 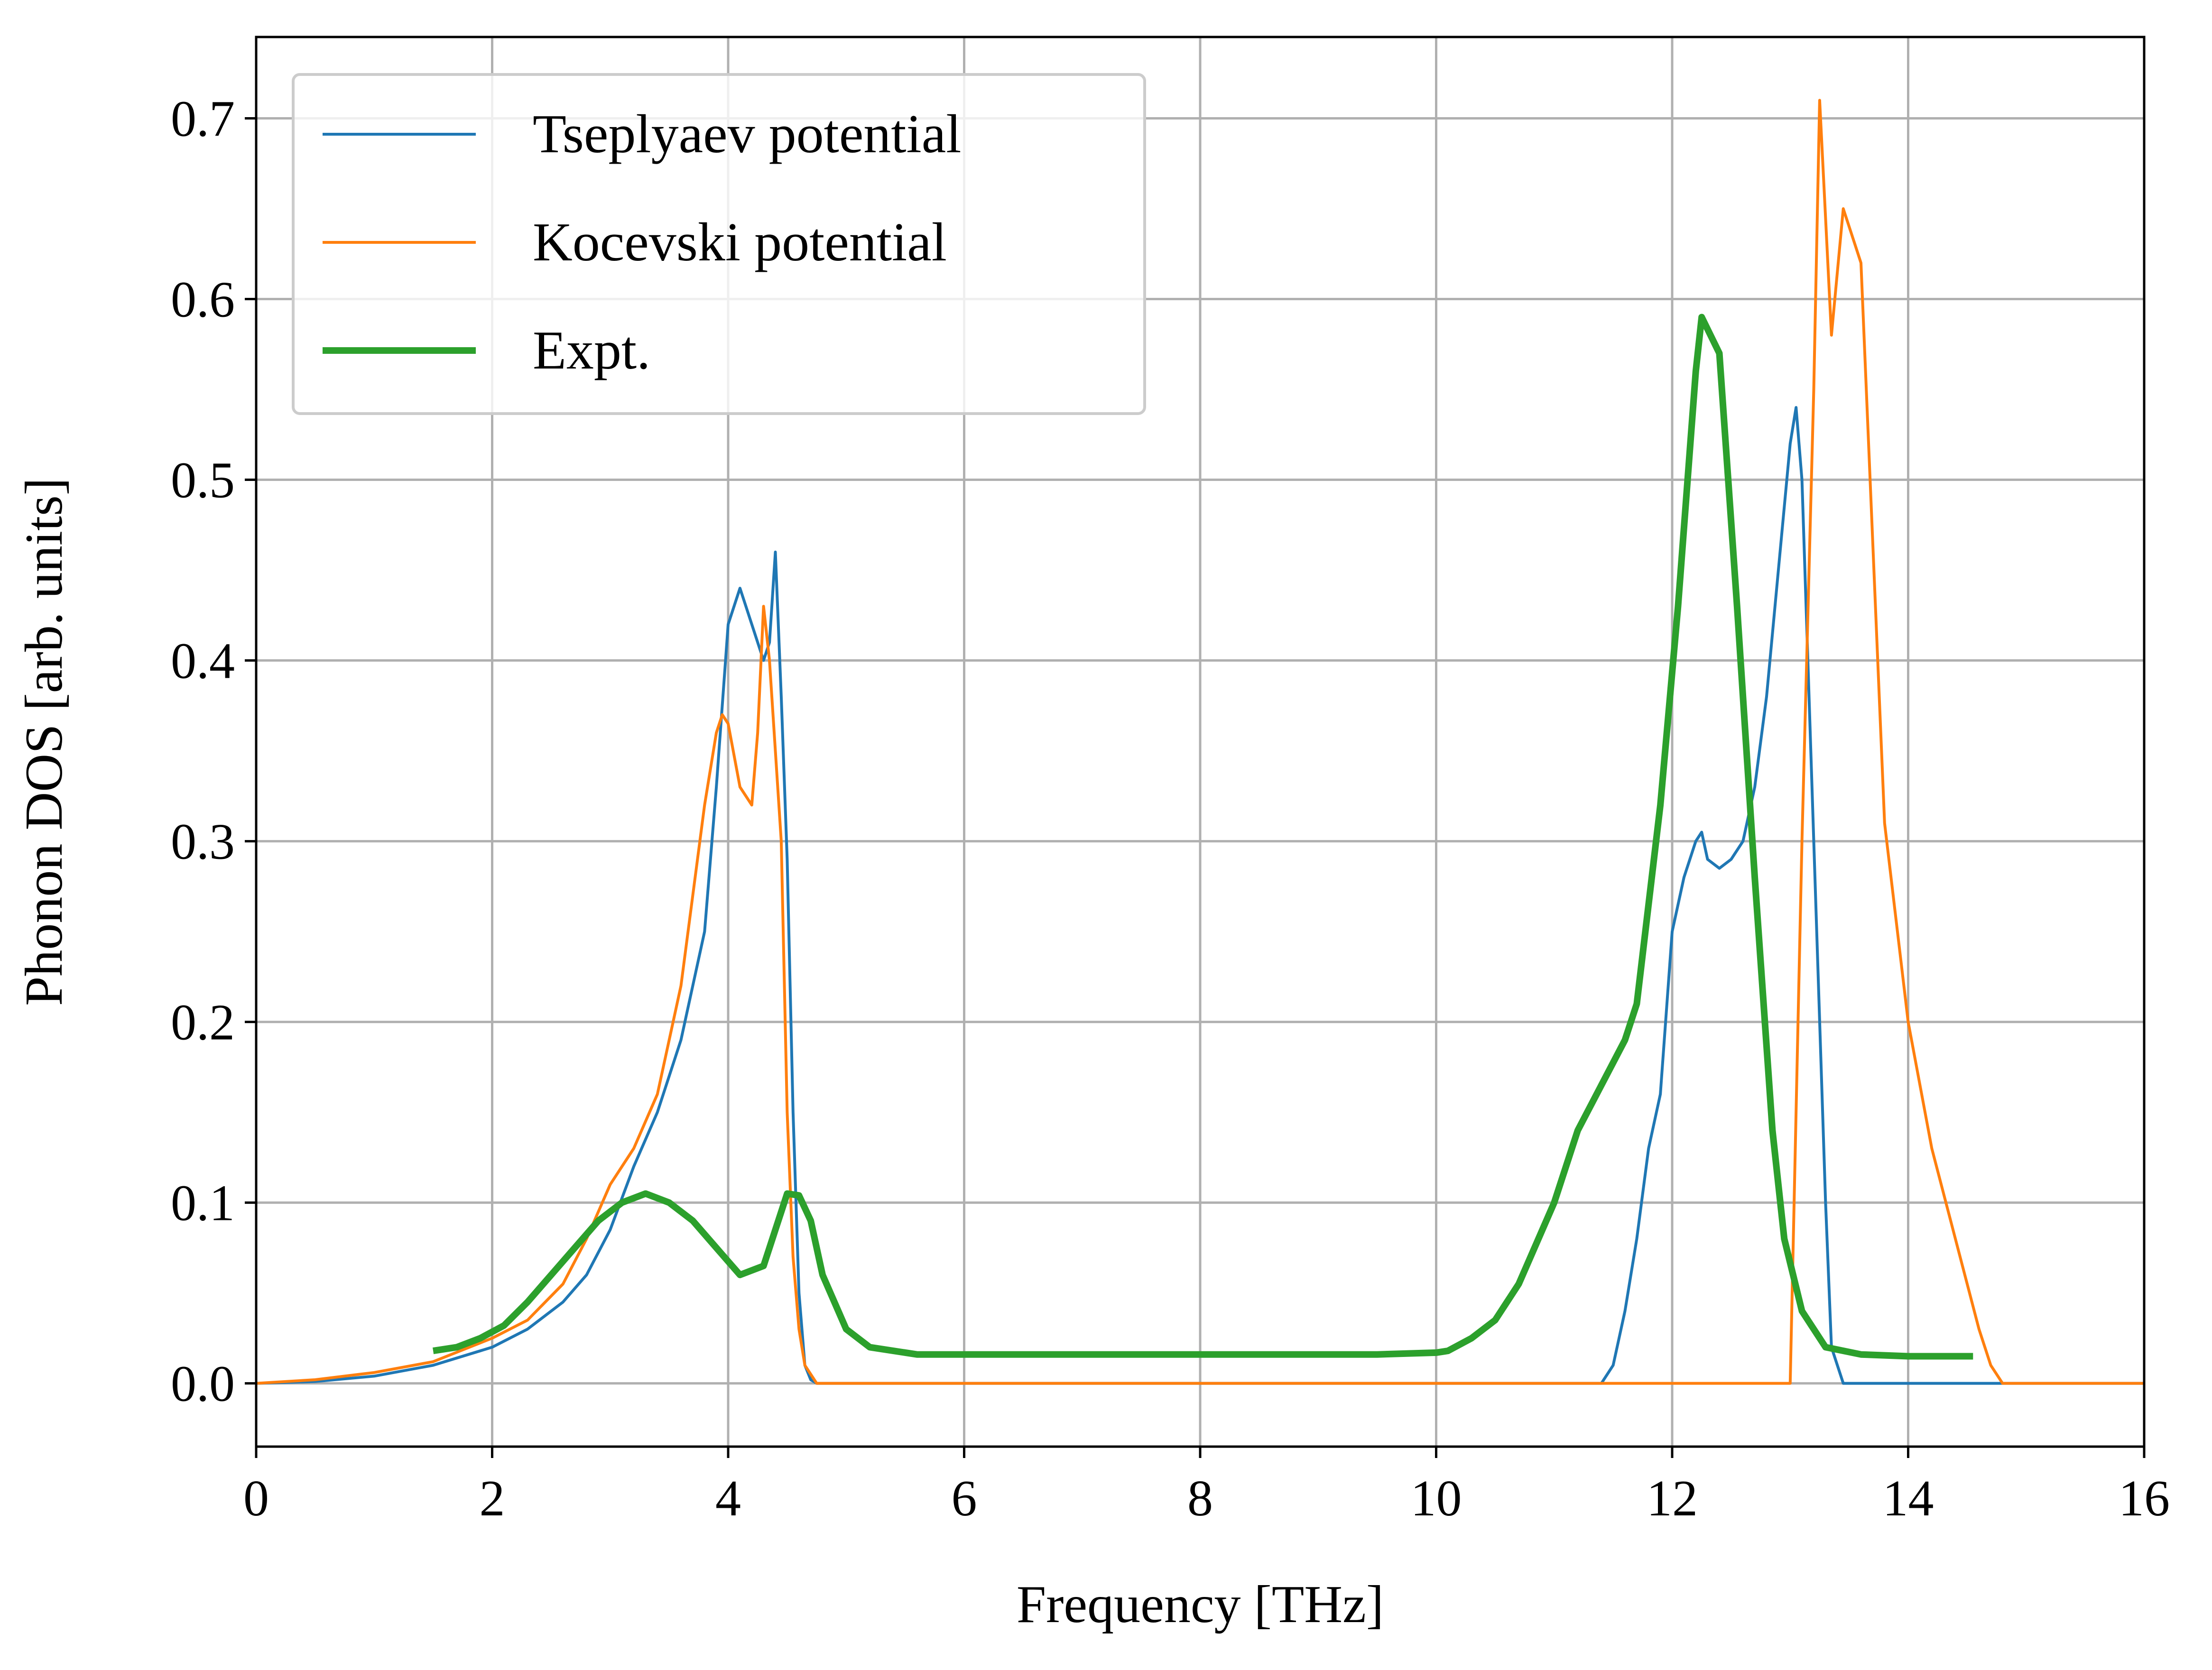 What do you see at coordinates (1672, 1498) in the screenshot?
I see `x-tick-label: 12` at bounding box center [1672, 1498].